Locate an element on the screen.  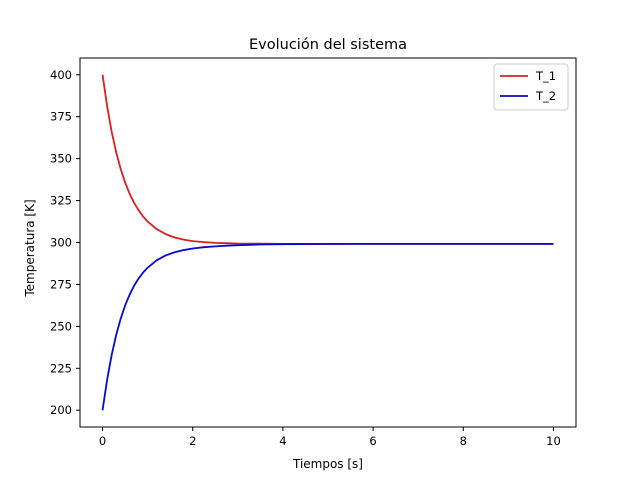
x-tick-label: 0 is located at coordinates (102, 441).